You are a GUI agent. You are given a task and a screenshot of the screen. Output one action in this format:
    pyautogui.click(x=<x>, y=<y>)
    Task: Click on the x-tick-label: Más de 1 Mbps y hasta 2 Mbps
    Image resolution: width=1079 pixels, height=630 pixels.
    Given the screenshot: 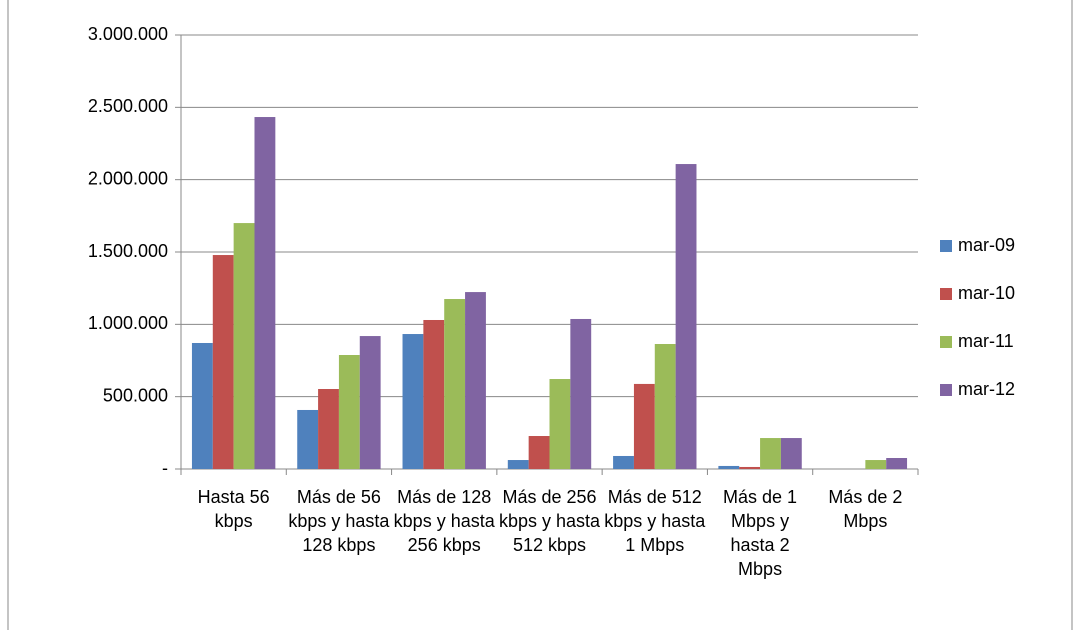 What is the action you would take?
    pyautogui.click(x=760, y=533)
    